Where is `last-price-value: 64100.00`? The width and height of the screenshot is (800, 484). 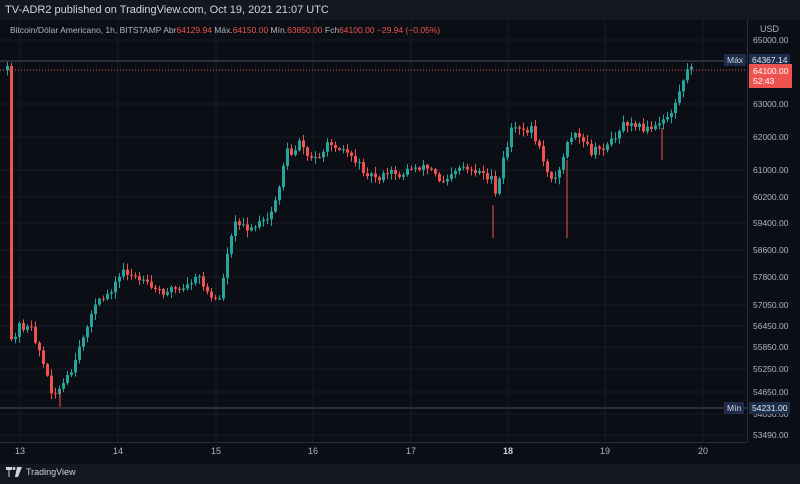
last-price-value: 64100.00 is located at coordinates (771, 71).